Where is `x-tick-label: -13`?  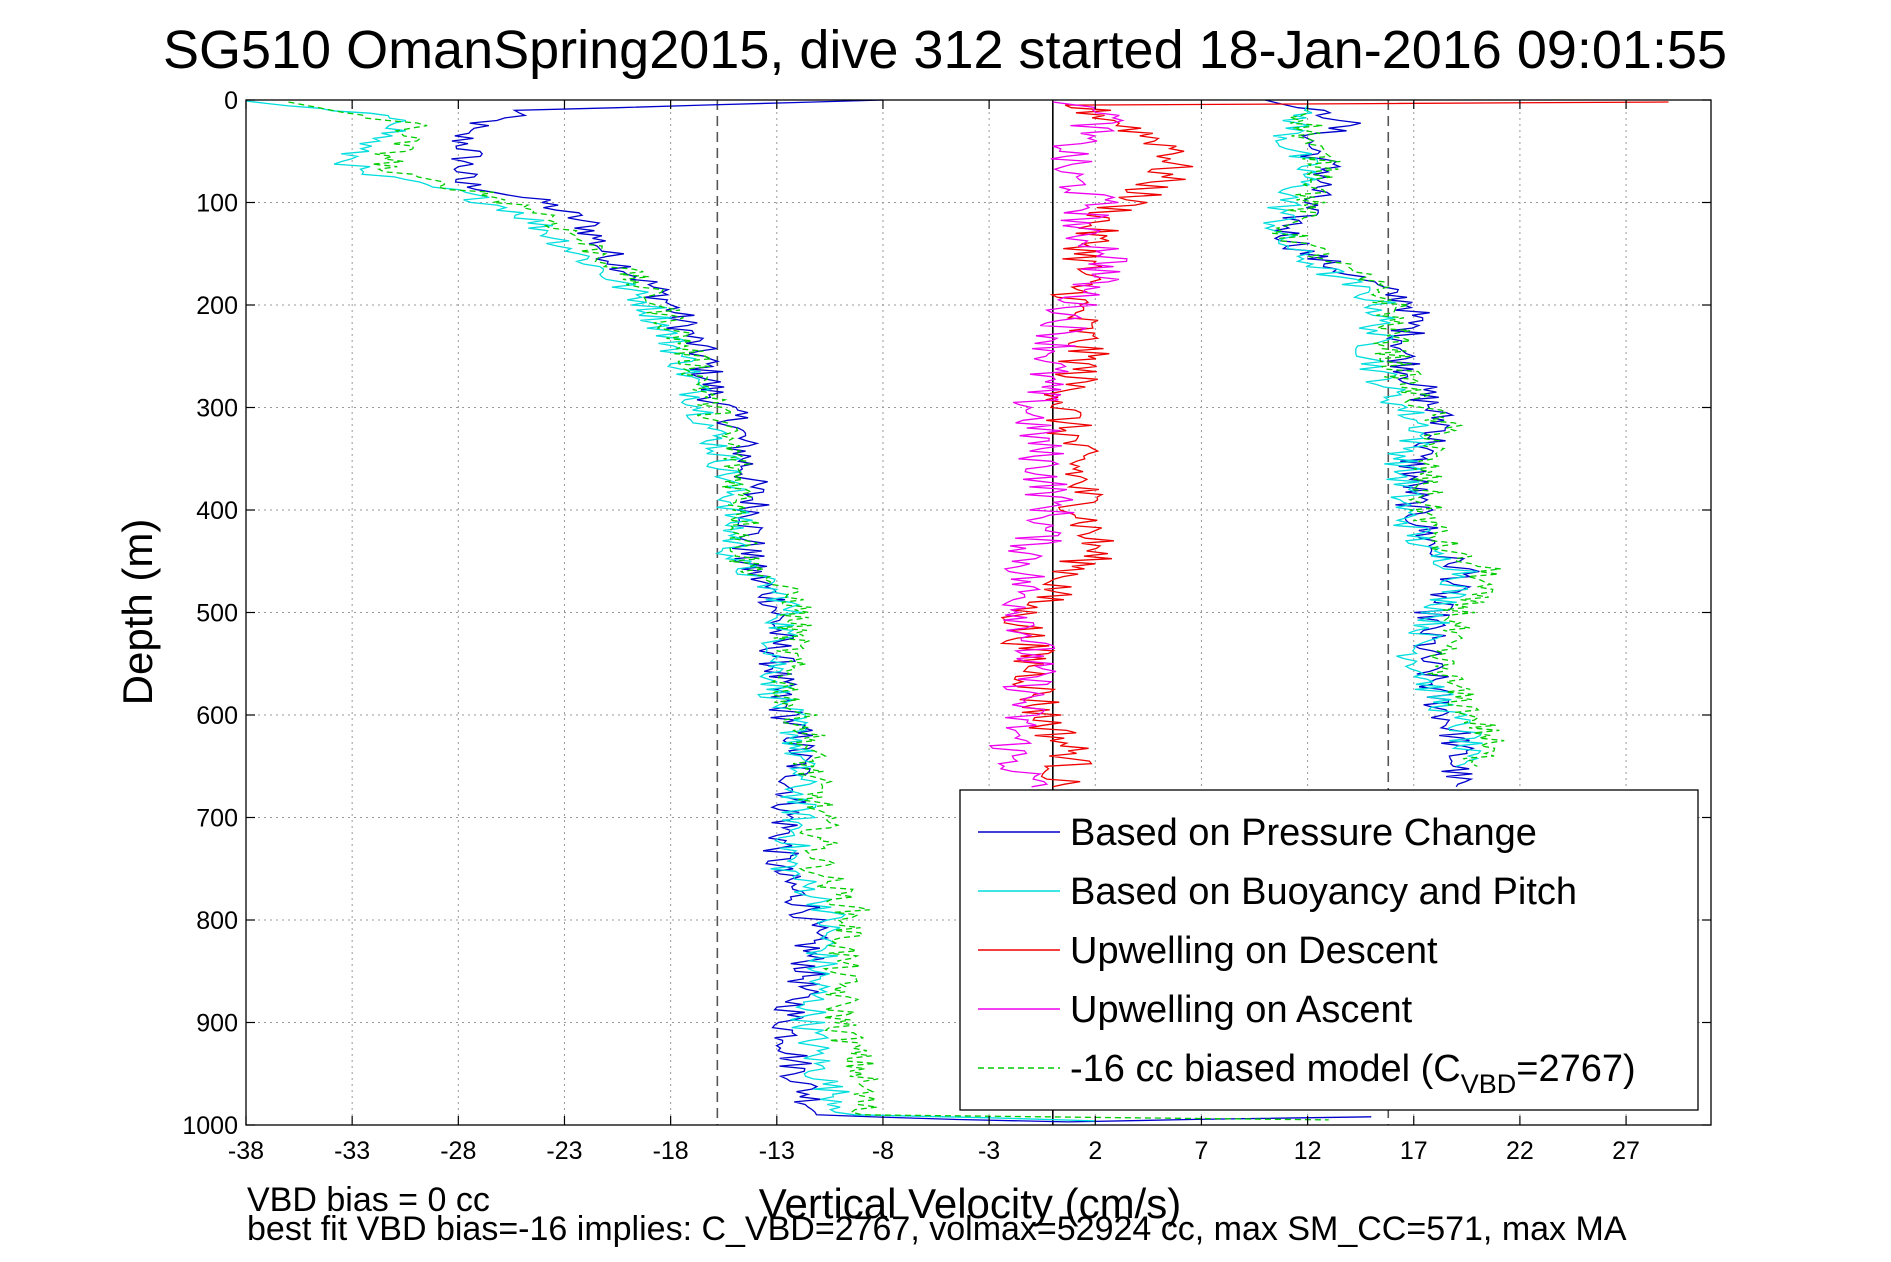 x-tick-label: -13 is located at coordinates (777, 1151).